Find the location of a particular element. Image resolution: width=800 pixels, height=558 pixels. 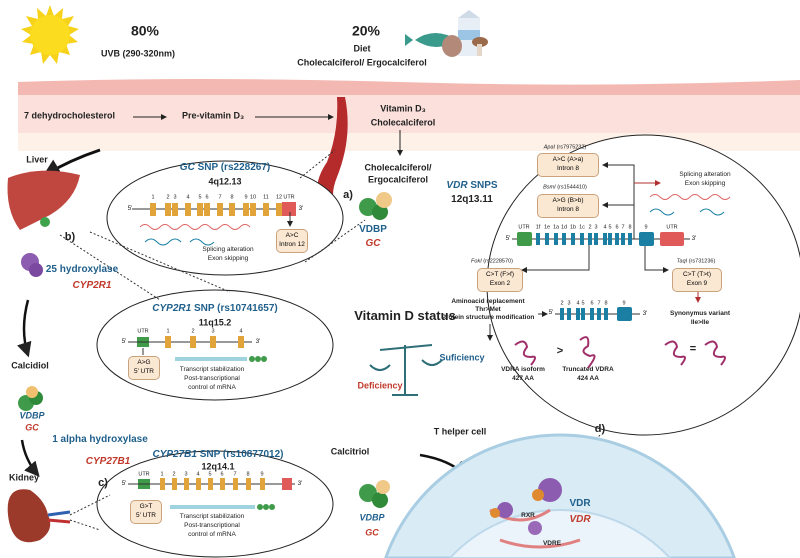

gc-gene-name: GC is located at coordinates (187, 167).